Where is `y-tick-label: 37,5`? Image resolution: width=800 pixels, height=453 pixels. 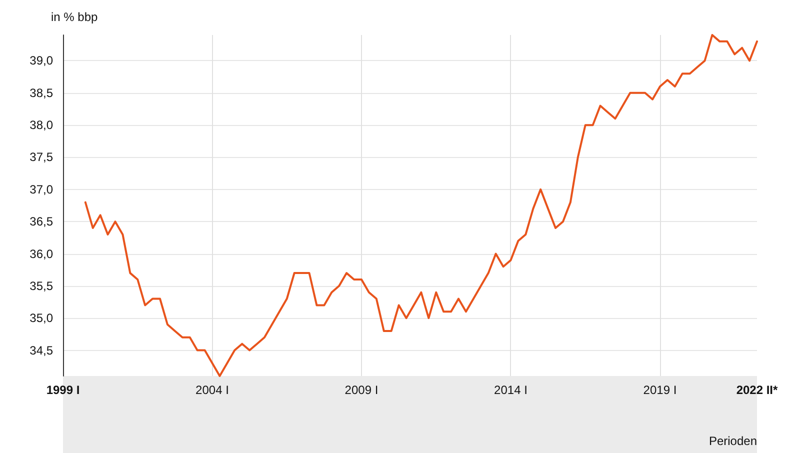
y-tick-label: 37,5 is located at coordinates (42, 157).